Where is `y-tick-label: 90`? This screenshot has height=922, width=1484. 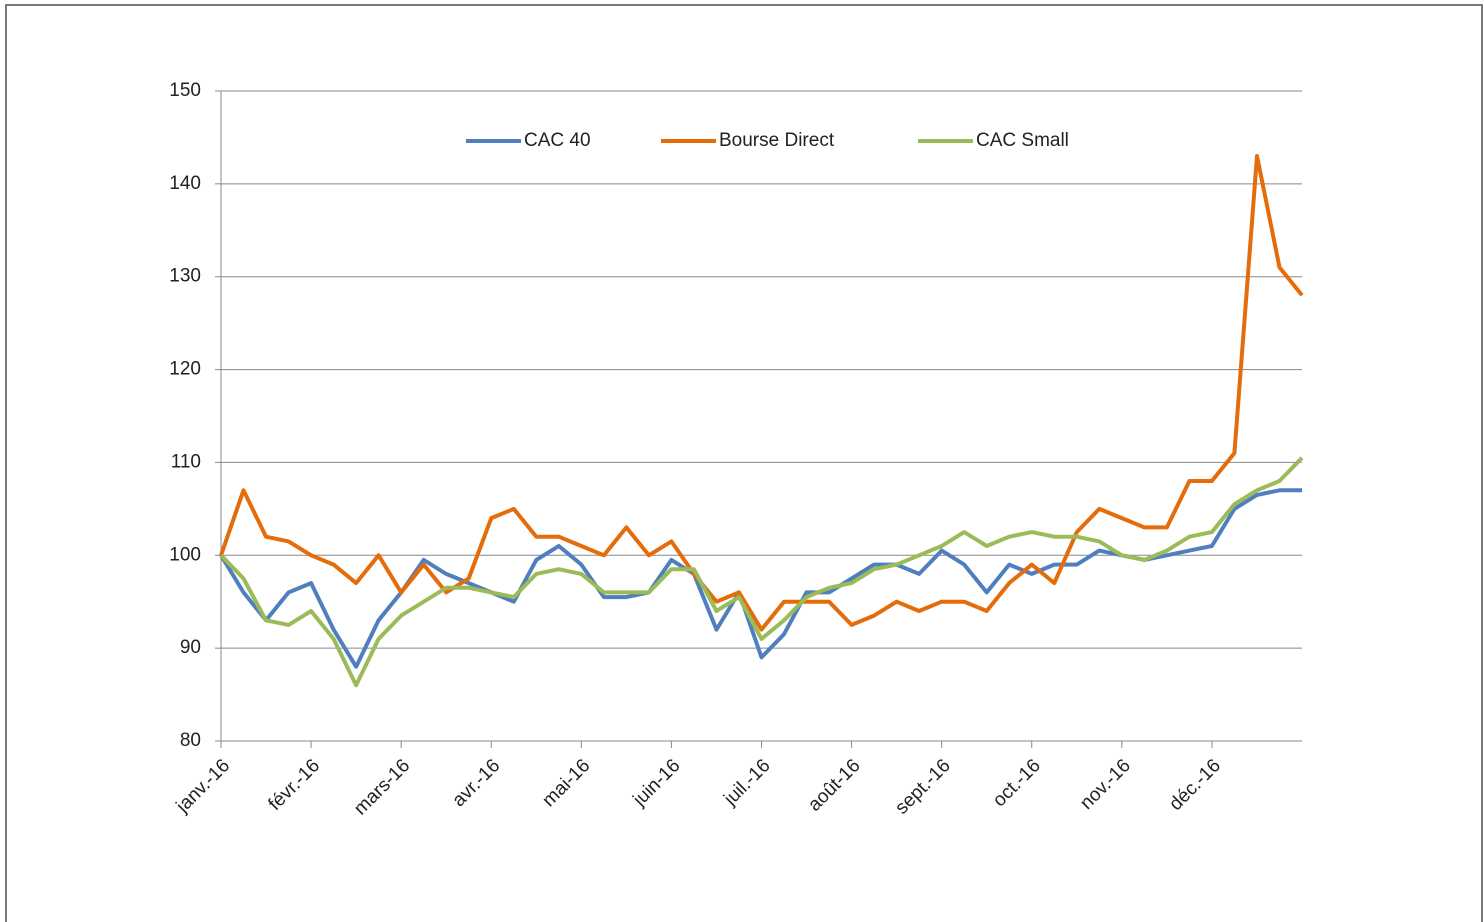
y-tick-label: 90 is located at coordinates (190, 647).